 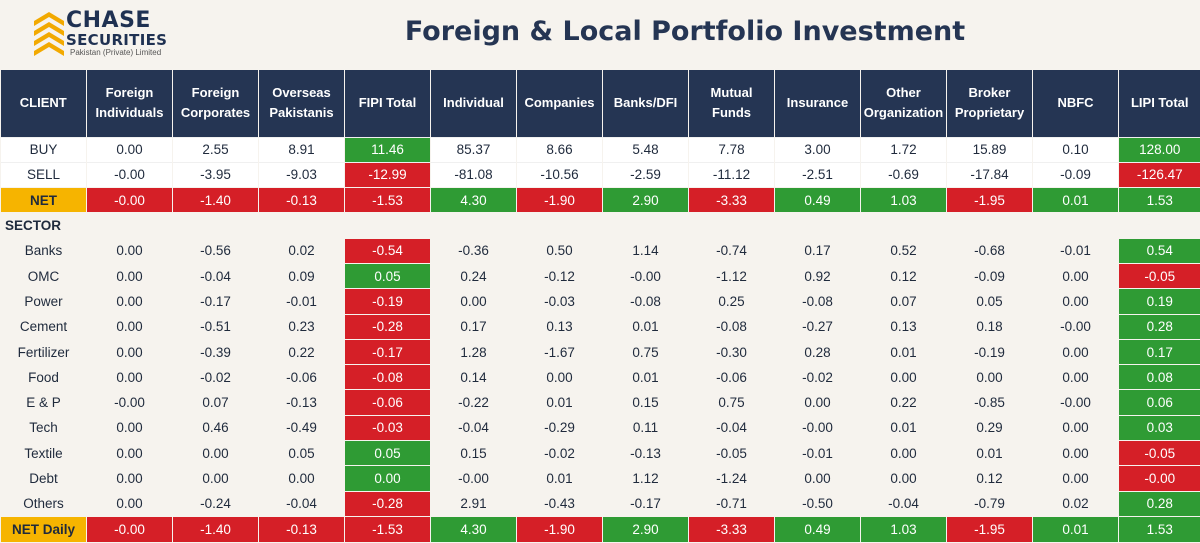 What do you see at coordinates (559, 351) in the screenshot?
I see `table-cell: -1.67` at bounding box center [559, 351].